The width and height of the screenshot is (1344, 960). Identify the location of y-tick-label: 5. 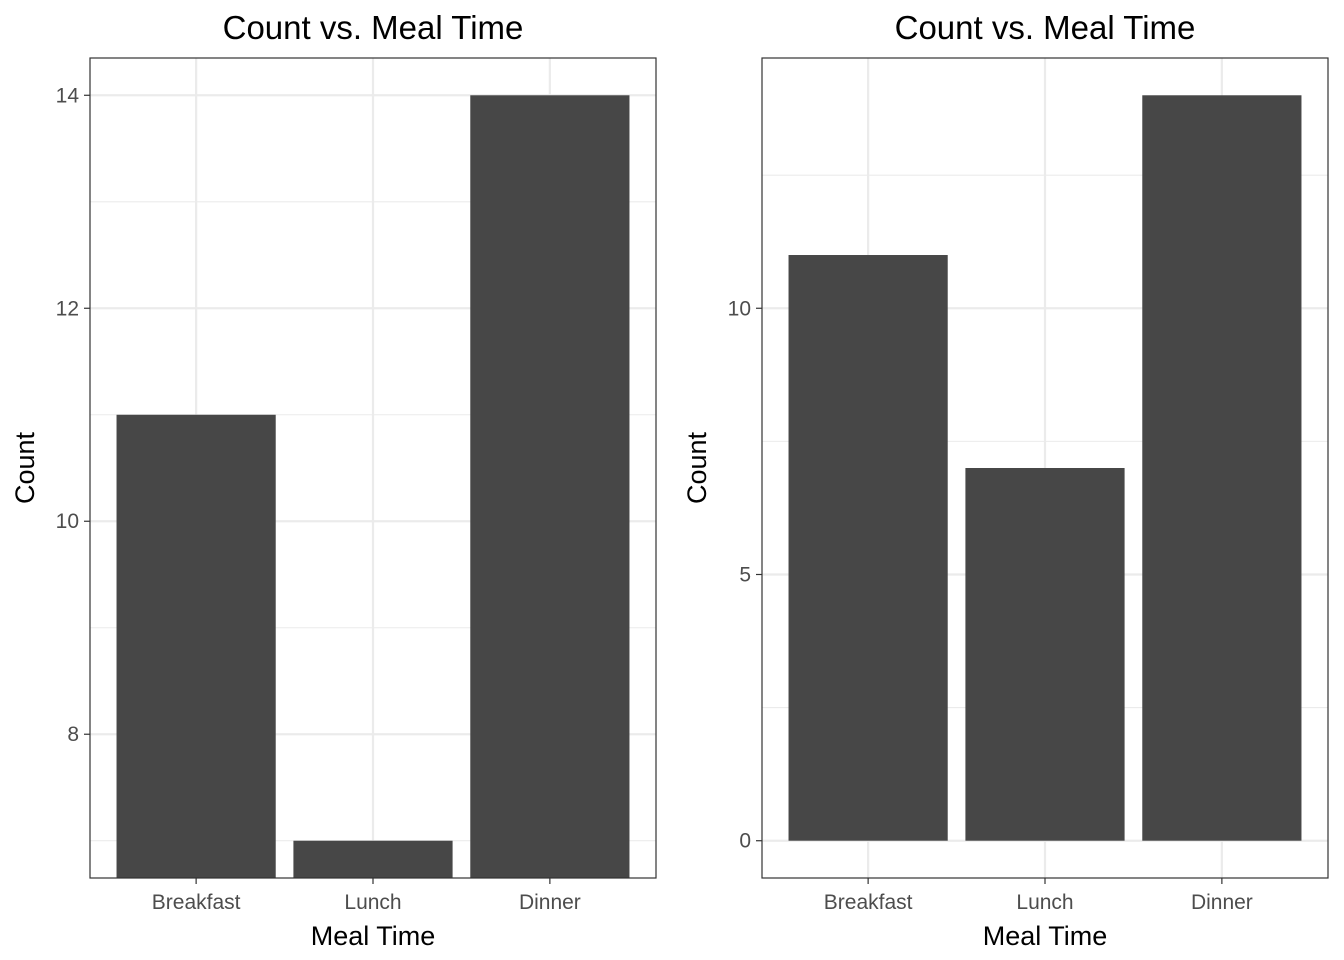
(745, 574).